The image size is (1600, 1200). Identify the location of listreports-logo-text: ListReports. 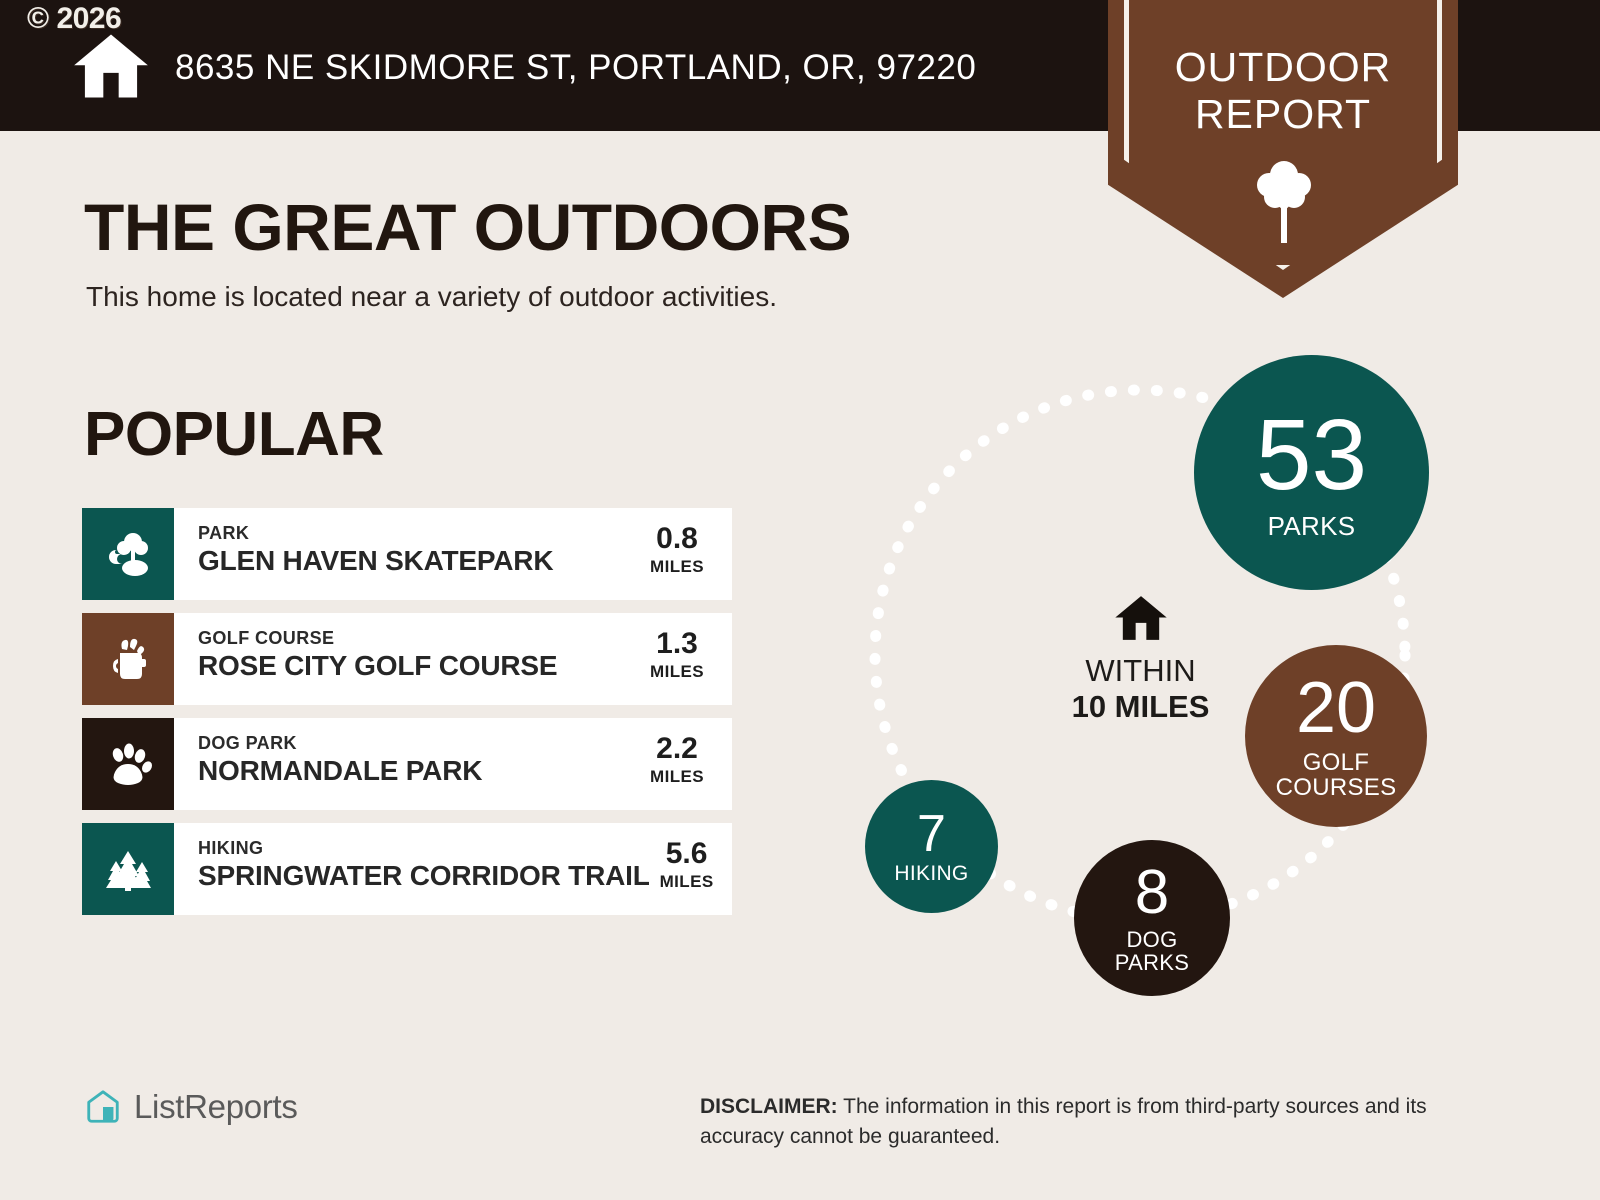
(216, 1106).